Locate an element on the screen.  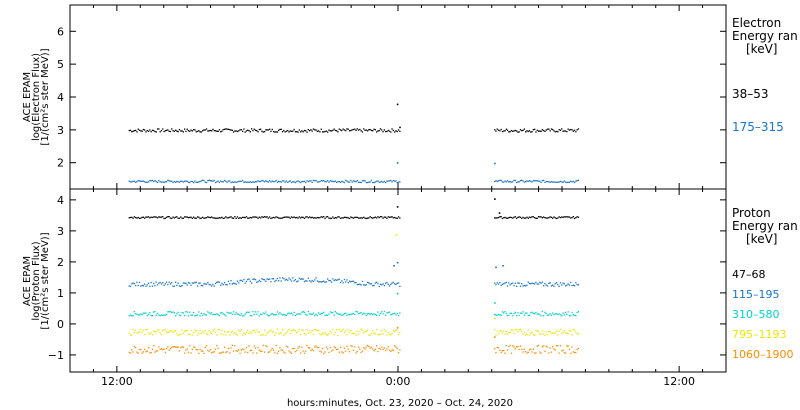
data-point-spike is located at coordinates (400, 127).